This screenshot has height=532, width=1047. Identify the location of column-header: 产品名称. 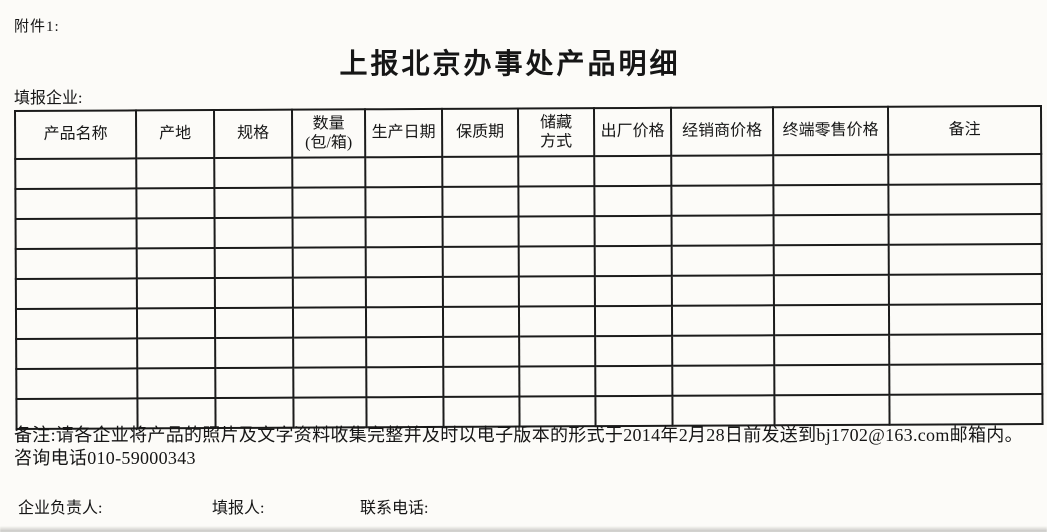
(76, 134).